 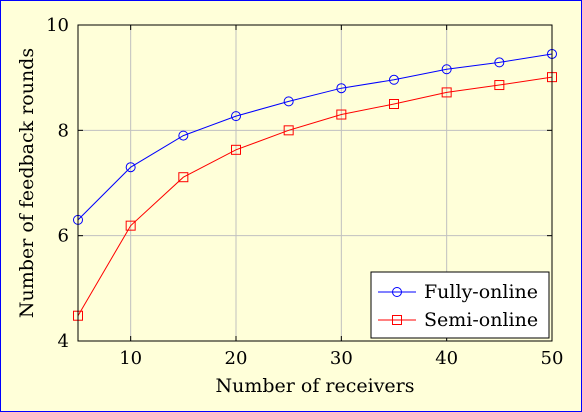 What do you see at coordinates (481, 292) in the screenshot?
I see `legend-label: Fully-online` at bounding box center [481, 292].